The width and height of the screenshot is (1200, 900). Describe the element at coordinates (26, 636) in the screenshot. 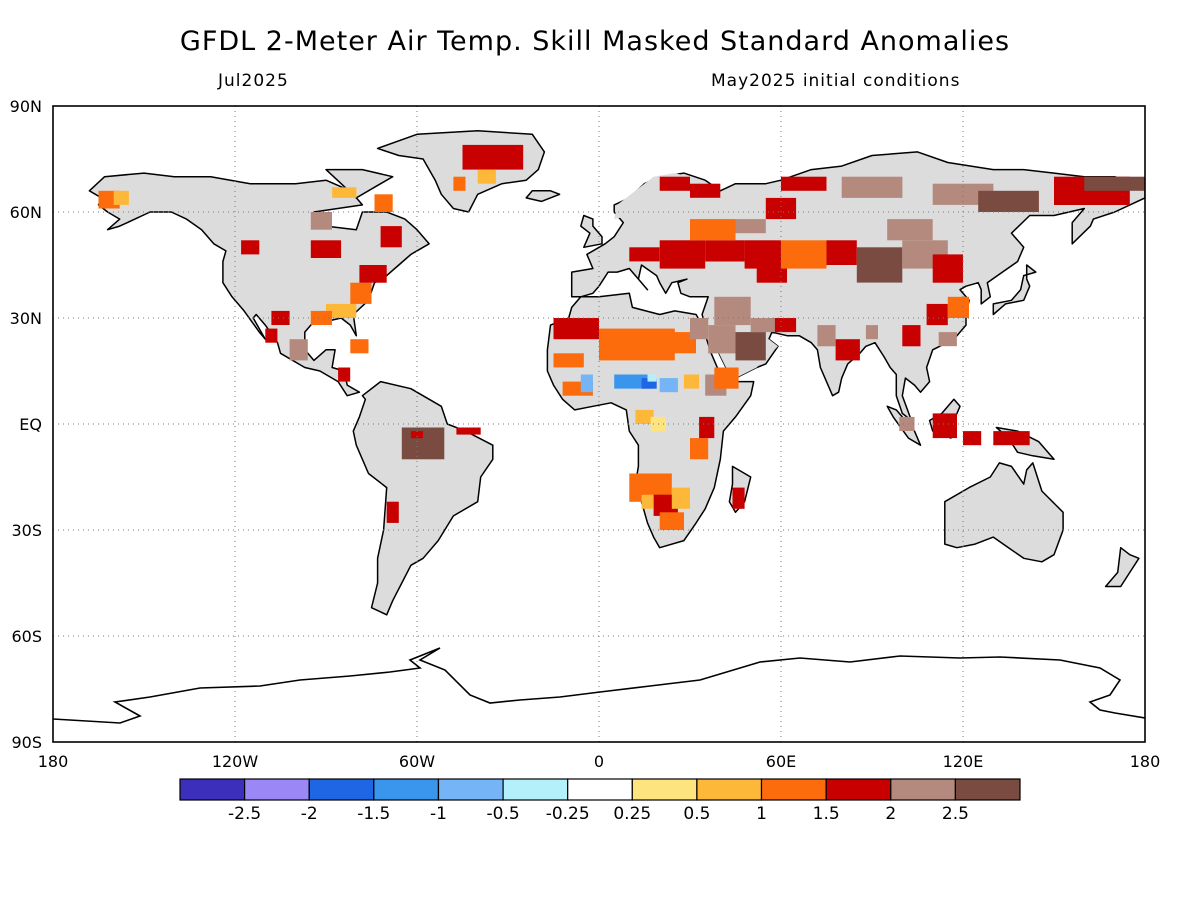

I see `lat-tick-label: 60S` at that location.